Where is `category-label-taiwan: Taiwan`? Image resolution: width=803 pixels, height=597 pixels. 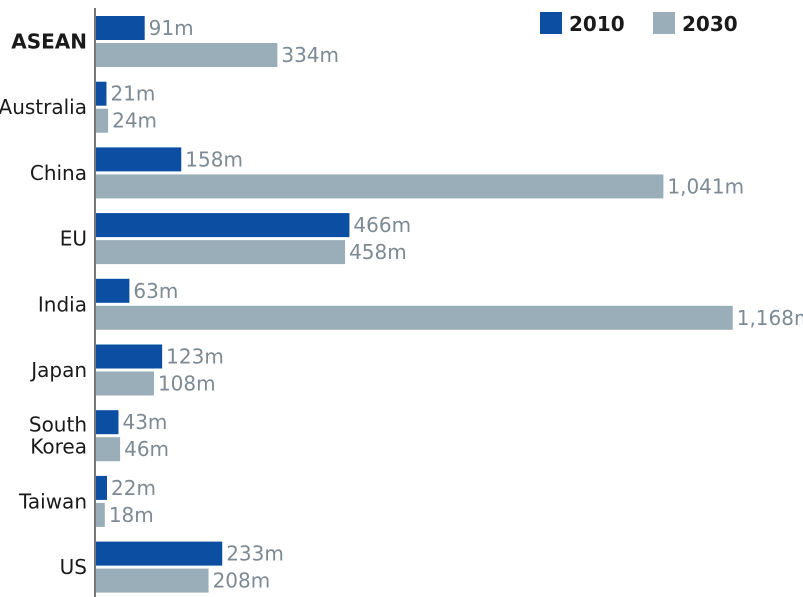 category-label-taiwan: Taiwan is located at coordinates (52, 501).